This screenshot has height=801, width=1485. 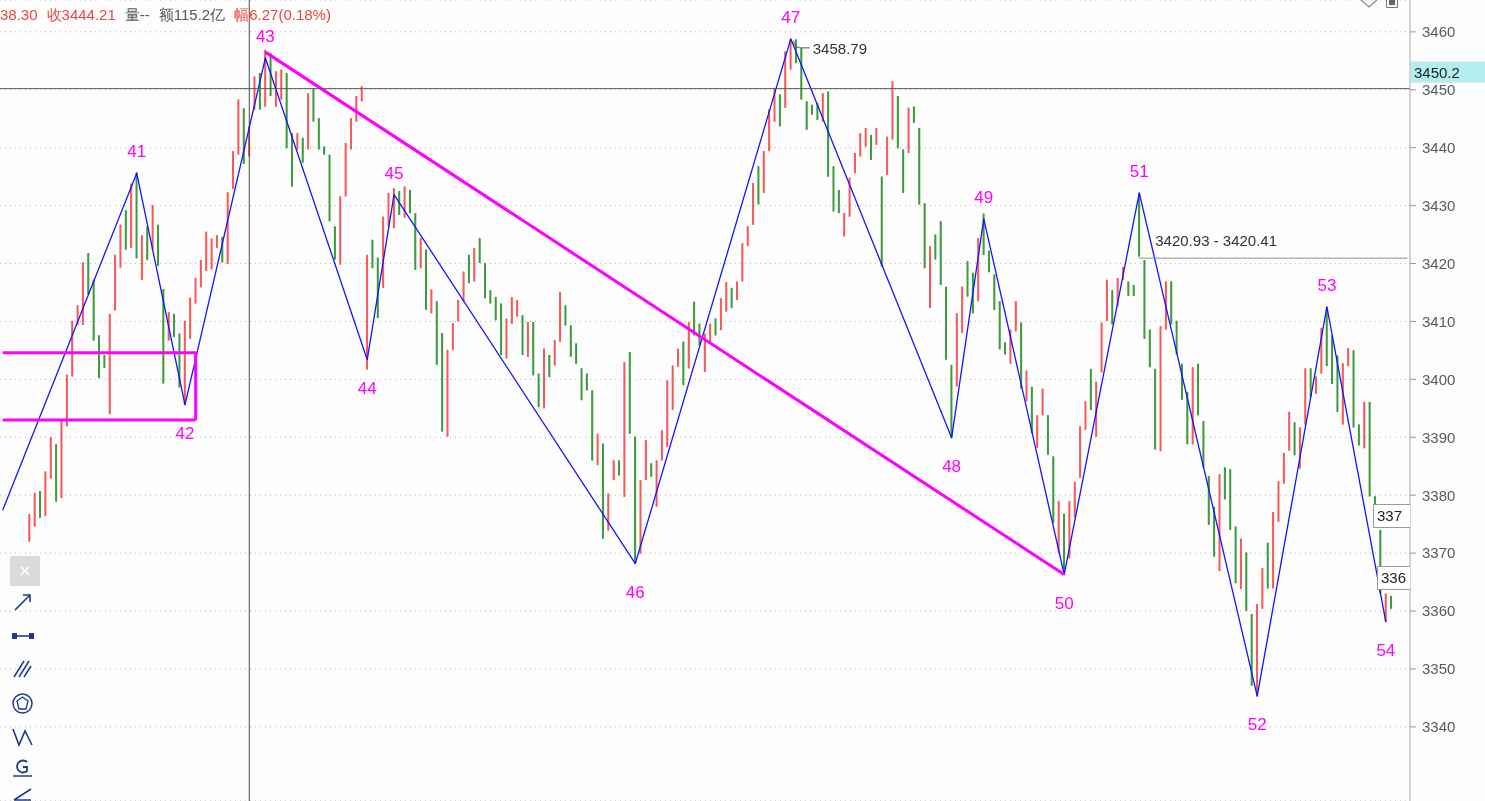 I want to click on annotation: 336, so click(x=1393, y=578).